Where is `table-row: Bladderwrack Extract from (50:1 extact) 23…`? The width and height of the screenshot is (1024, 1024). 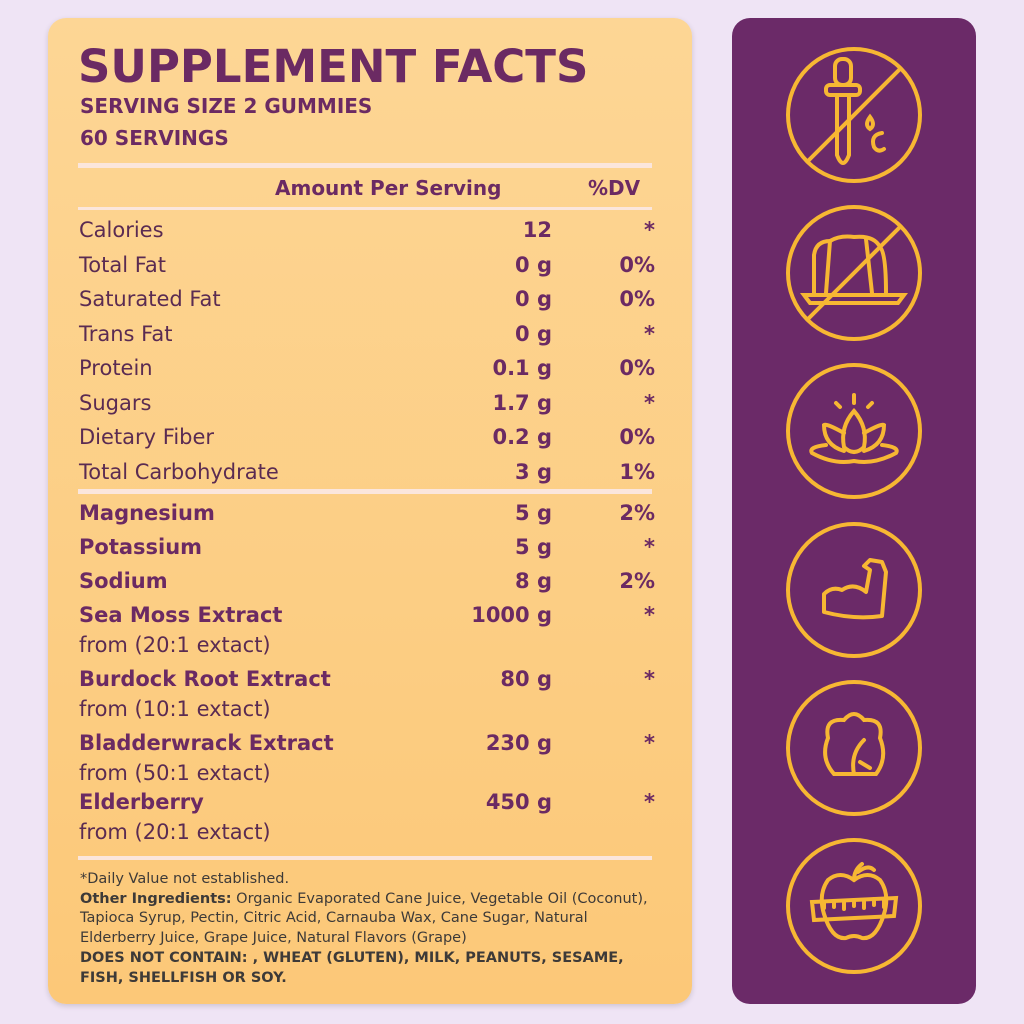
table-row: Bladderwrack Extract from (50:1 extact) 23… is located at coordinates (367, 758).